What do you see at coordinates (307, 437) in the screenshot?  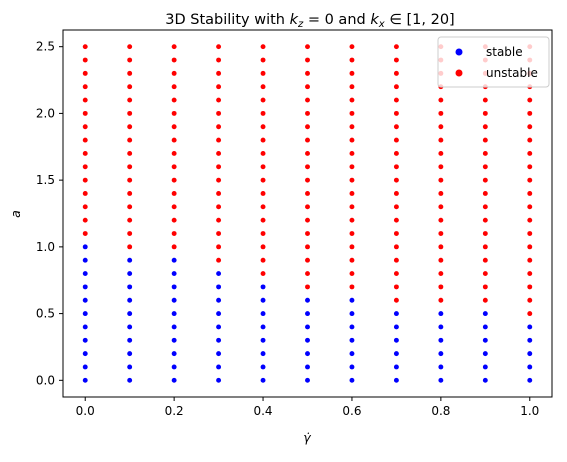 I see `x-axis-label: γ̇` at bounding box center [307, 437].